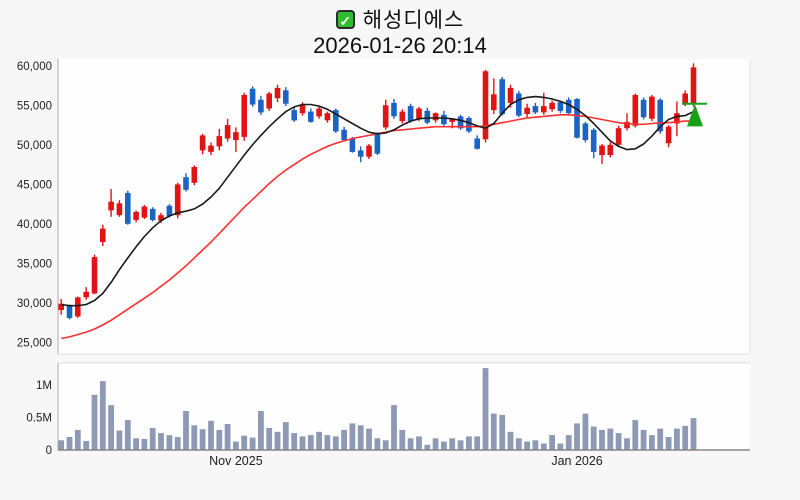 The height and width of the screenshot is (500, 800). Describe the element at coordinates (400, 45) in the screenshot. I see `timestamp-subtitle: 2026-01-26 20:14` at that location.